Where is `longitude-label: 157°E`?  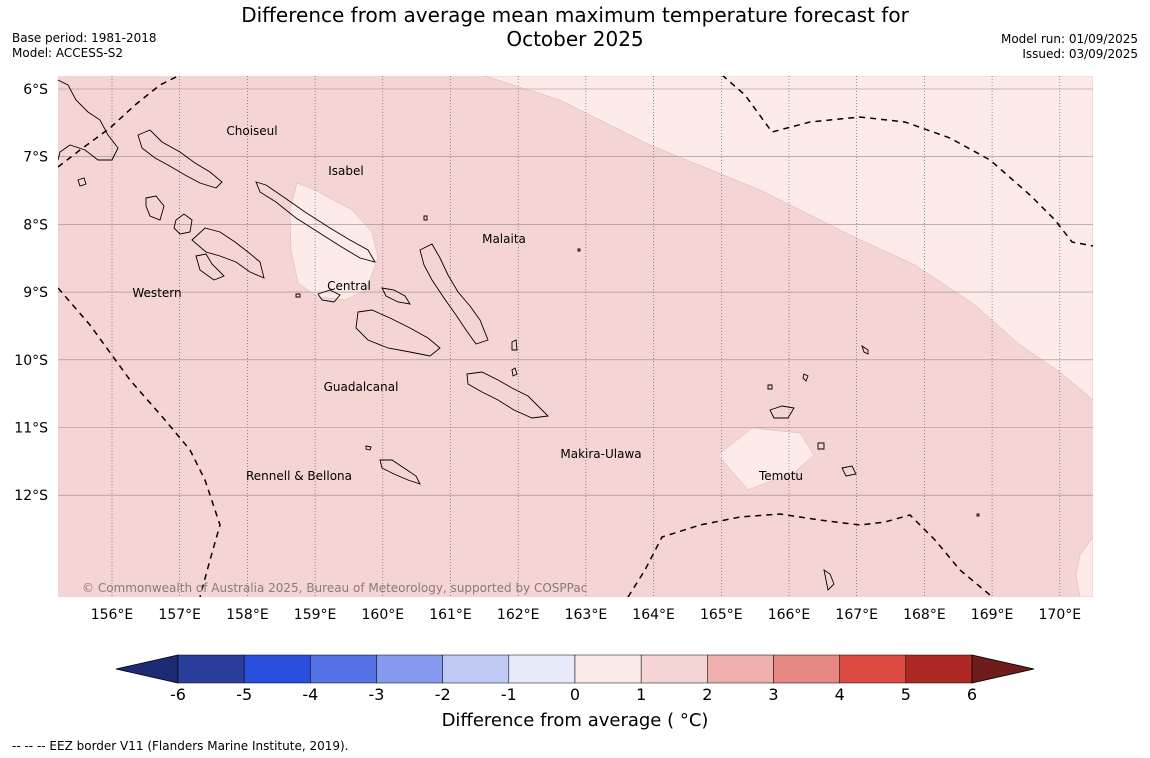 longitude-label: 157°E is located at coordinates (179, 615).